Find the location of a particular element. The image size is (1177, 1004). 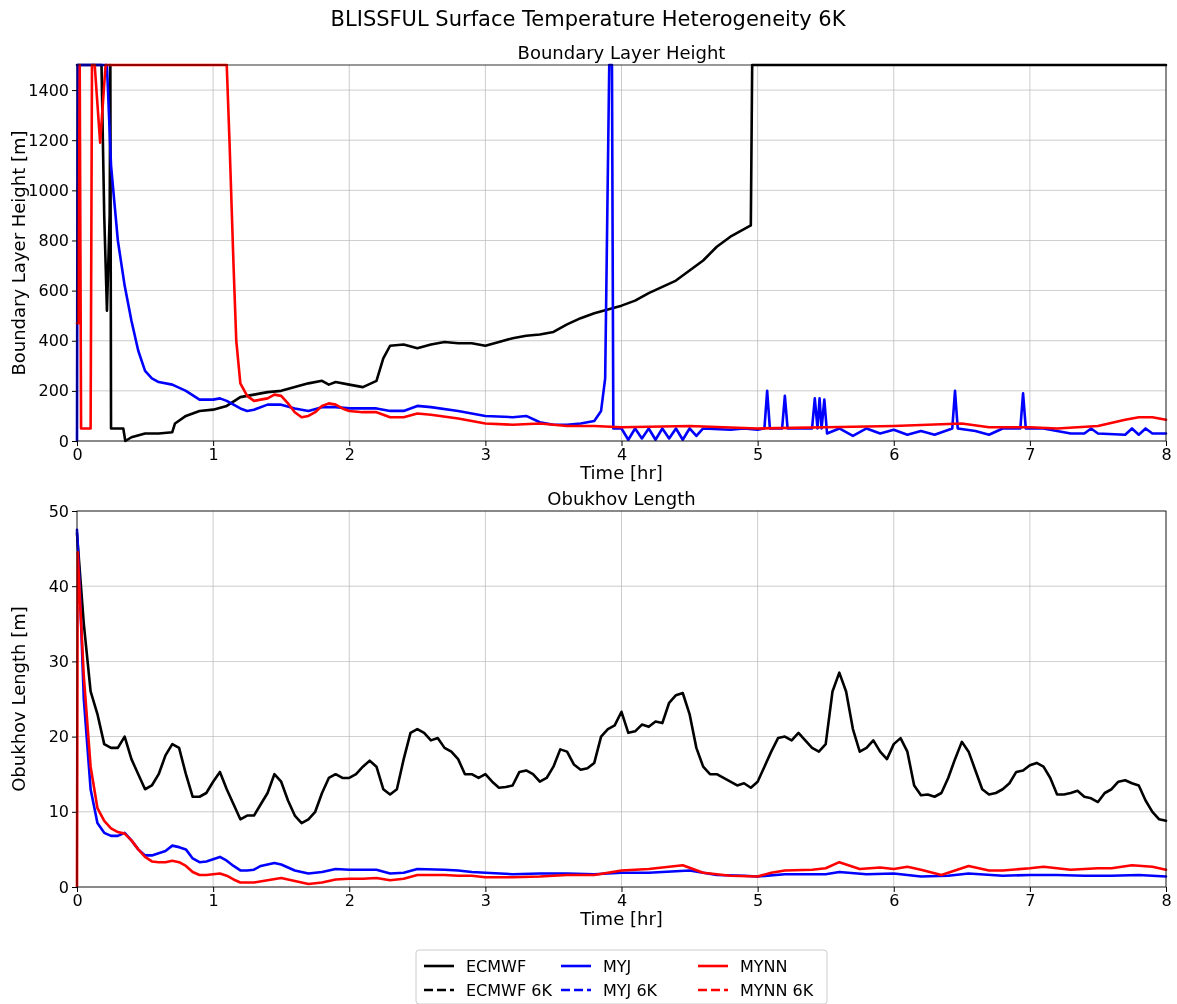

y-tick-label: 10 is located at coordinates (58, 812).